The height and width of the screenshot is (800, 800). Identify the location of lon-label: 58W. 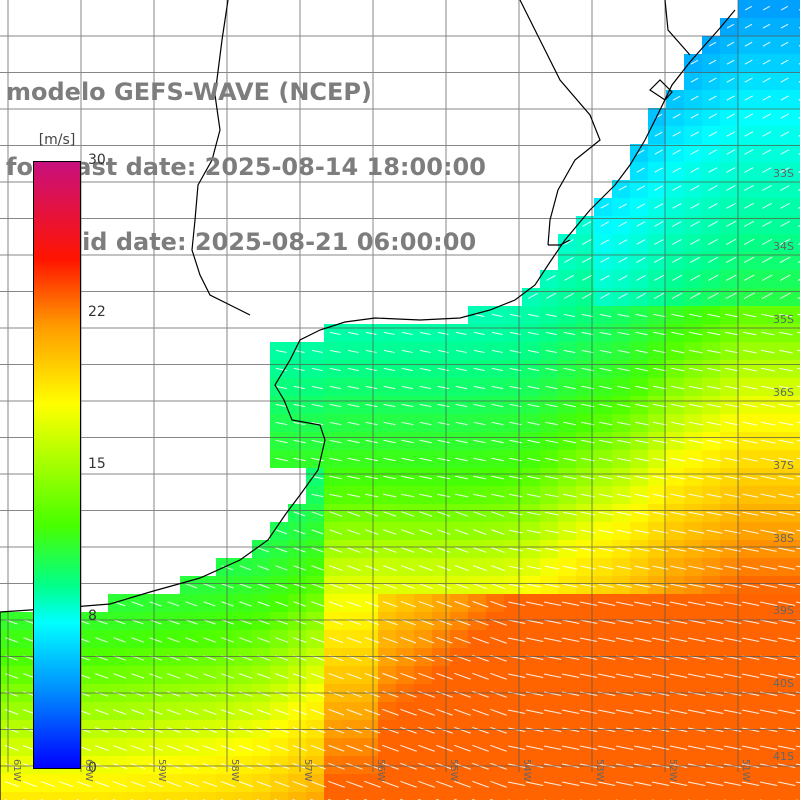
(234, 770).